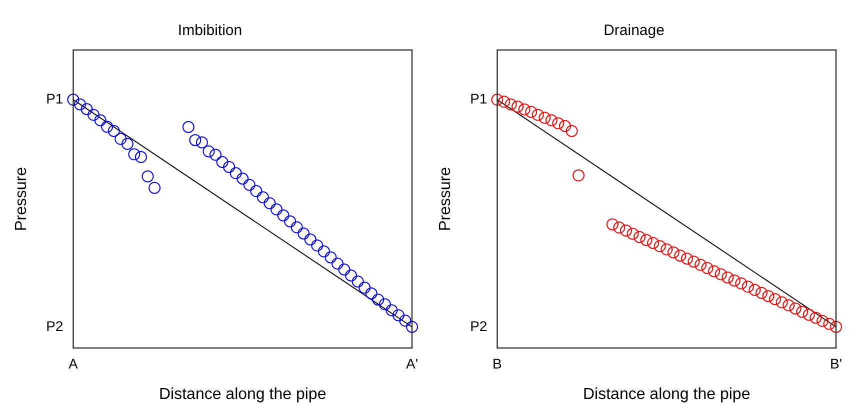 The height and width of the screenshot is (416, 860). Describe the element at coordinates (412, 363) in the screenshot. I see `x-tick-label: A'` at that location.